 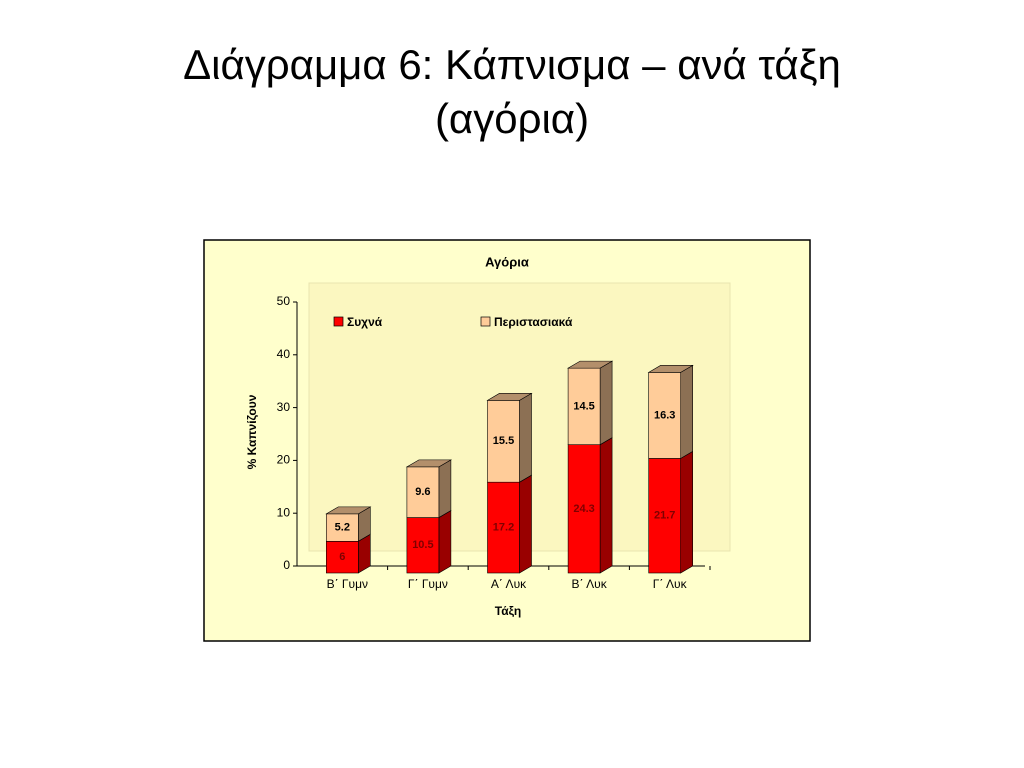 I want to click on y-tick-label: 50, so click(x=284, y=301).